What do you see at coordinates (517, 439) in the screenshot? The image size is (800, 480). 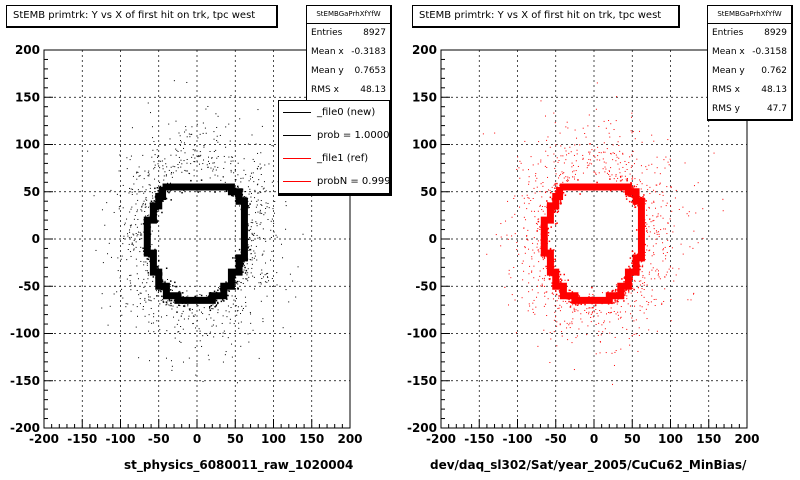 I see `x-tick-label: -100` at bounding box center [517, 439].